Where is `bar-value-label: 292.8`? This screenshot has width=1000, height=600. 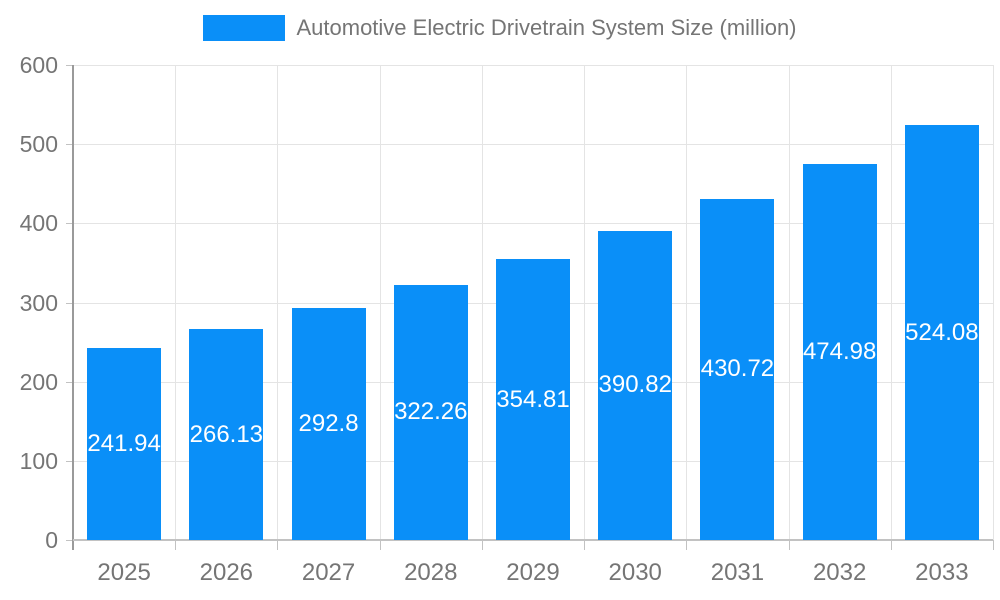
bar-value-label: 292.8 is located at coordinates (328, 424).